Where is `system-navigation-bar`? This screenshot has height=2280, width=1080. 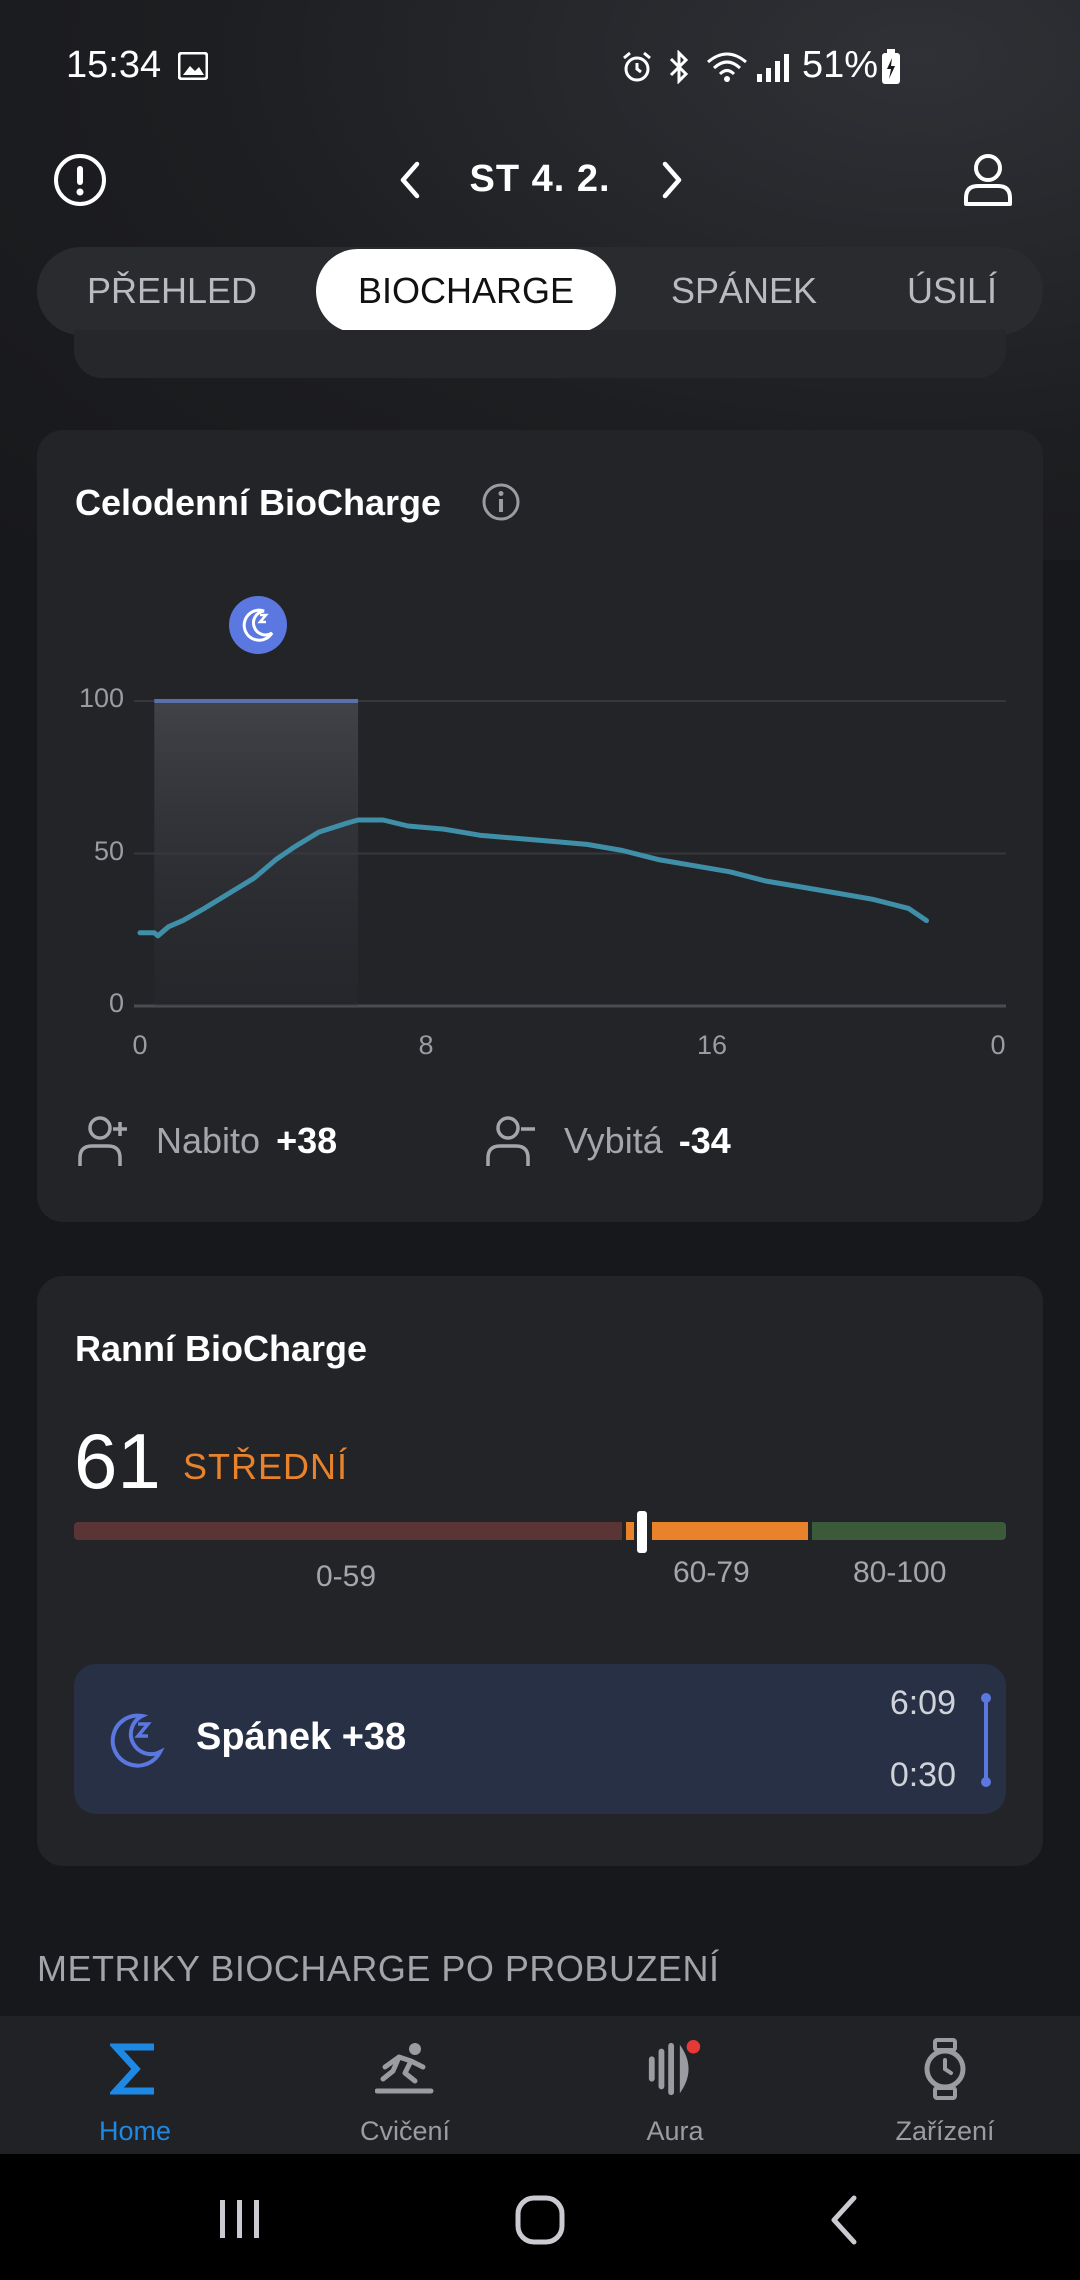 system-navigation-bar is located at coordinates (540, 2217).